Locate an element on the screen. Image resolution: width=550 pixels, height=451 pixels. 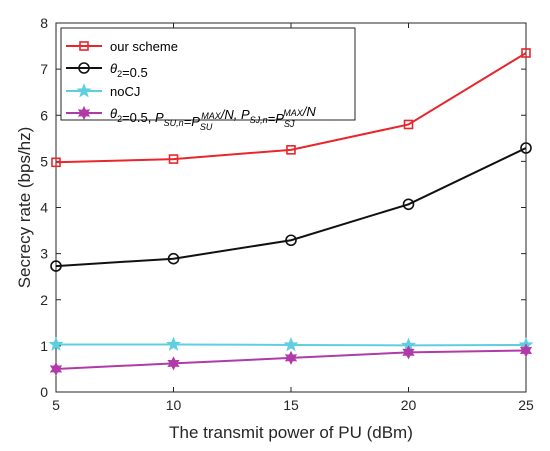
legend-text-part: /N, is located at coordinates (230, 114).